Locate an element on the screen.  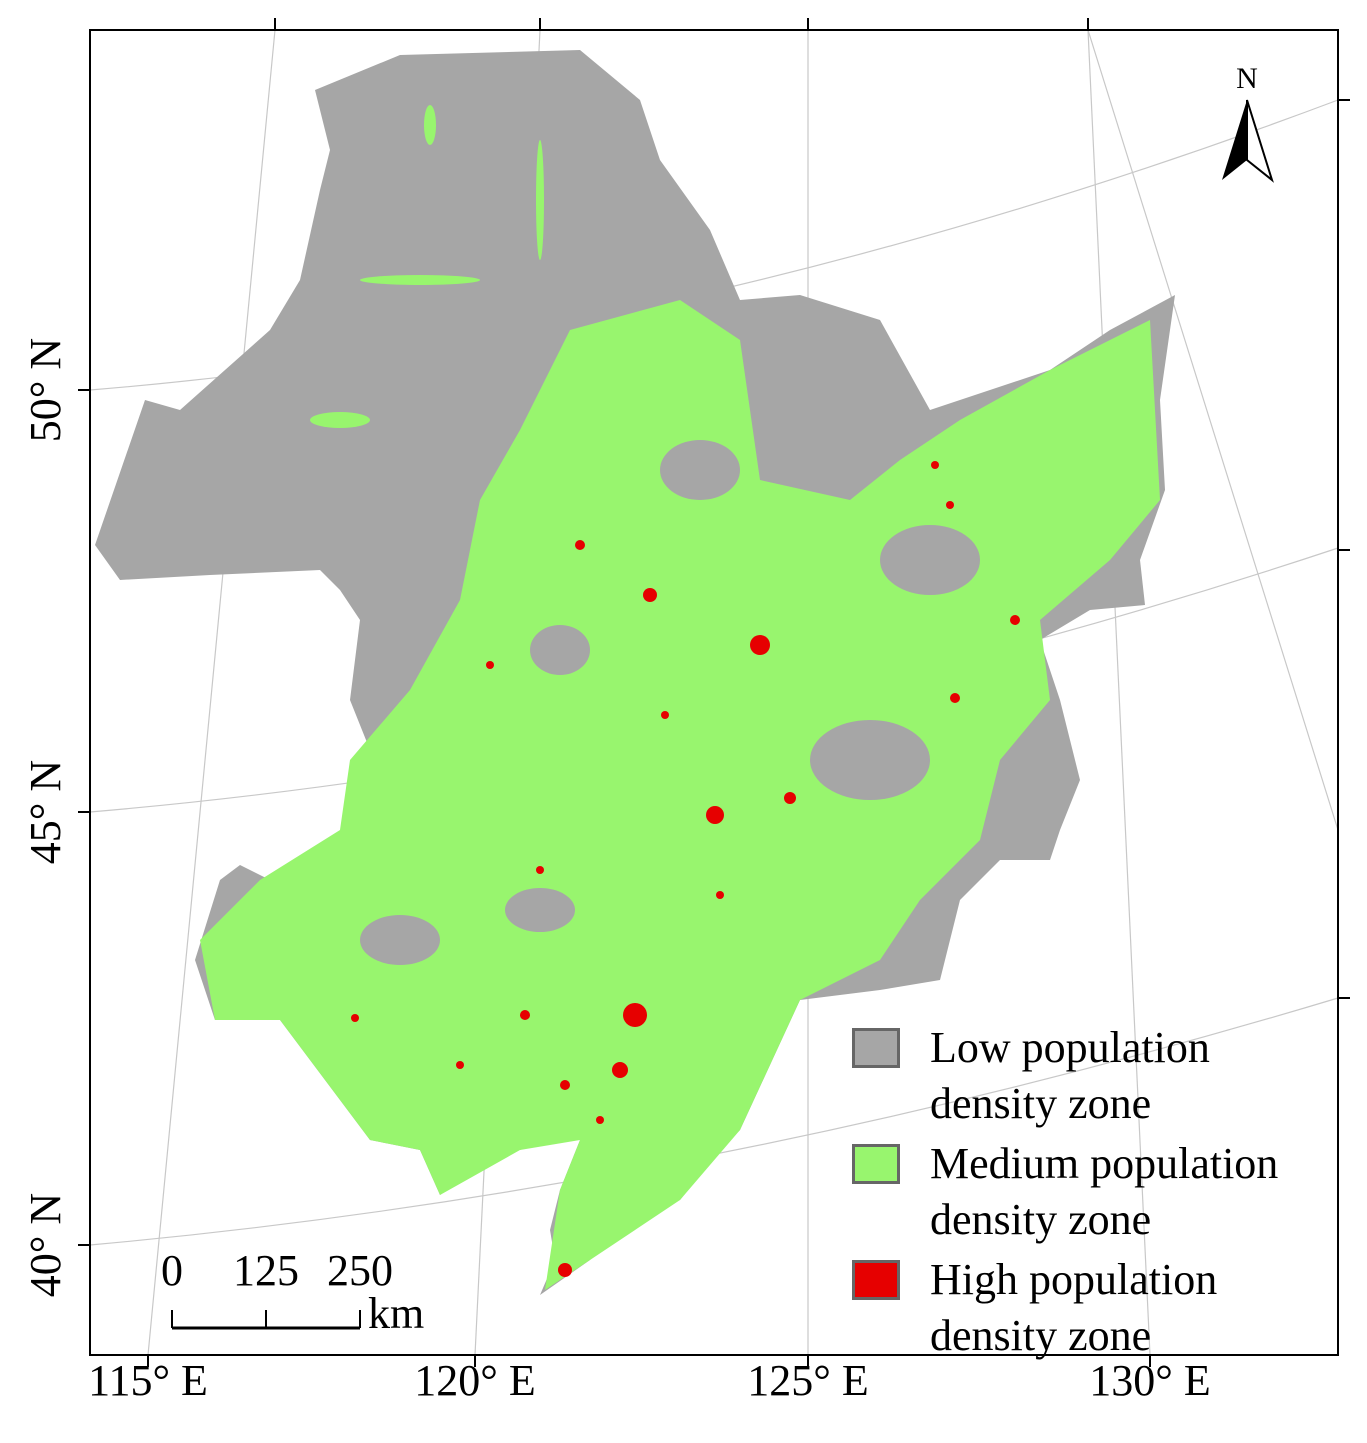
scale-label: 0 is located at coordinates (172, 1270).